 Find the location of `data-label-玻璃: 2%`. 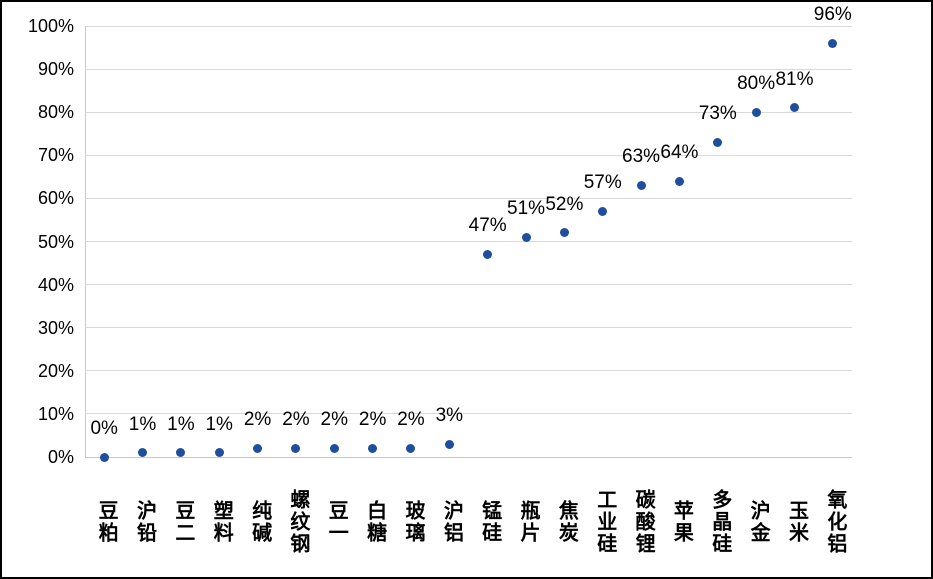

data-label-玻璃: 2% is located at coordinates (411, 420).